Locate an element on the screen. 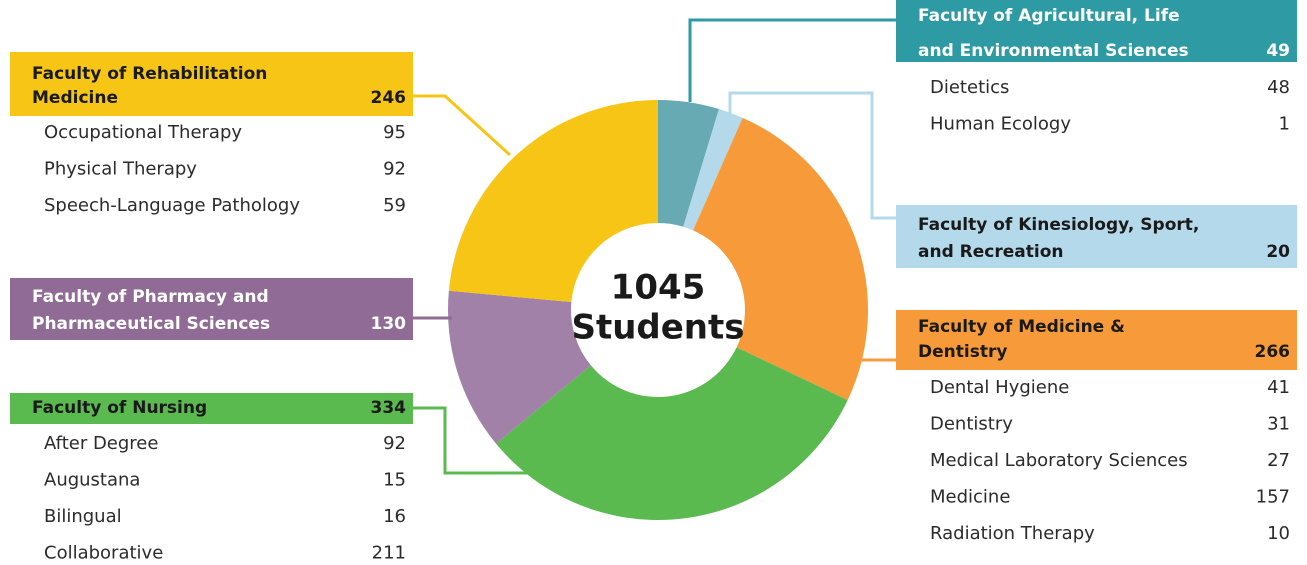 The width and height of the screenshot is (1307, 565). program-name: Physical Therapy is located at coordinates (120, 169).